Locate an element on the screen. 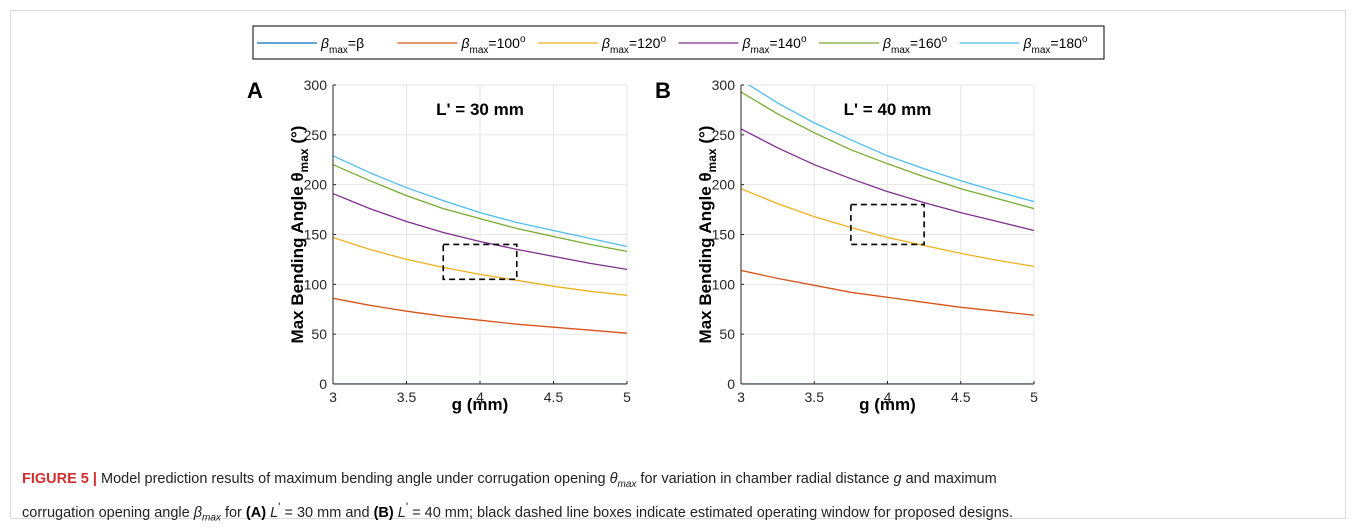 Image resolution: width=1356 pixels, height=530 pixels. legend-entry-label: βmax=160o is located at coordinates (914, 45).